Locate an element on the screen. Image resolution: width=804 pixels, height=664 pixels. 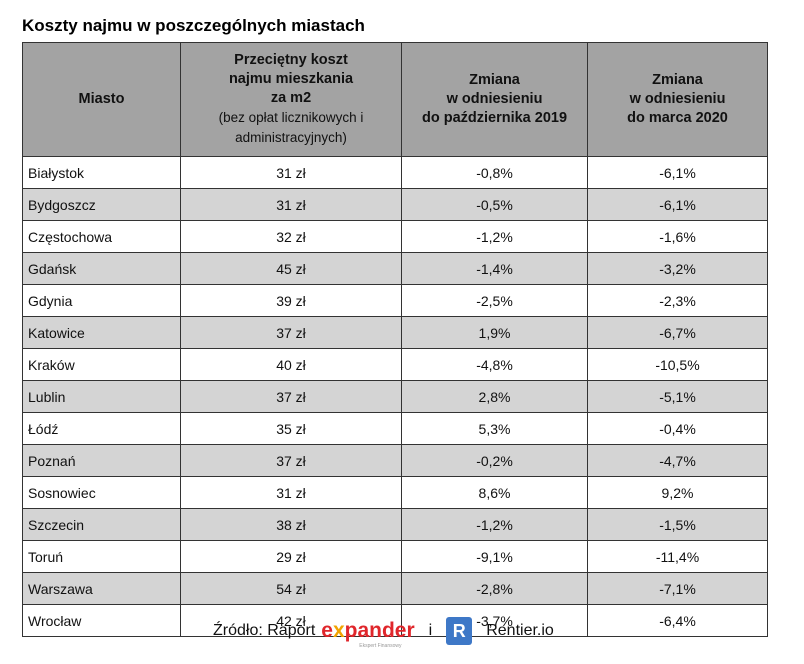
cell-city: Kraków is located at coordinates (101, 364).